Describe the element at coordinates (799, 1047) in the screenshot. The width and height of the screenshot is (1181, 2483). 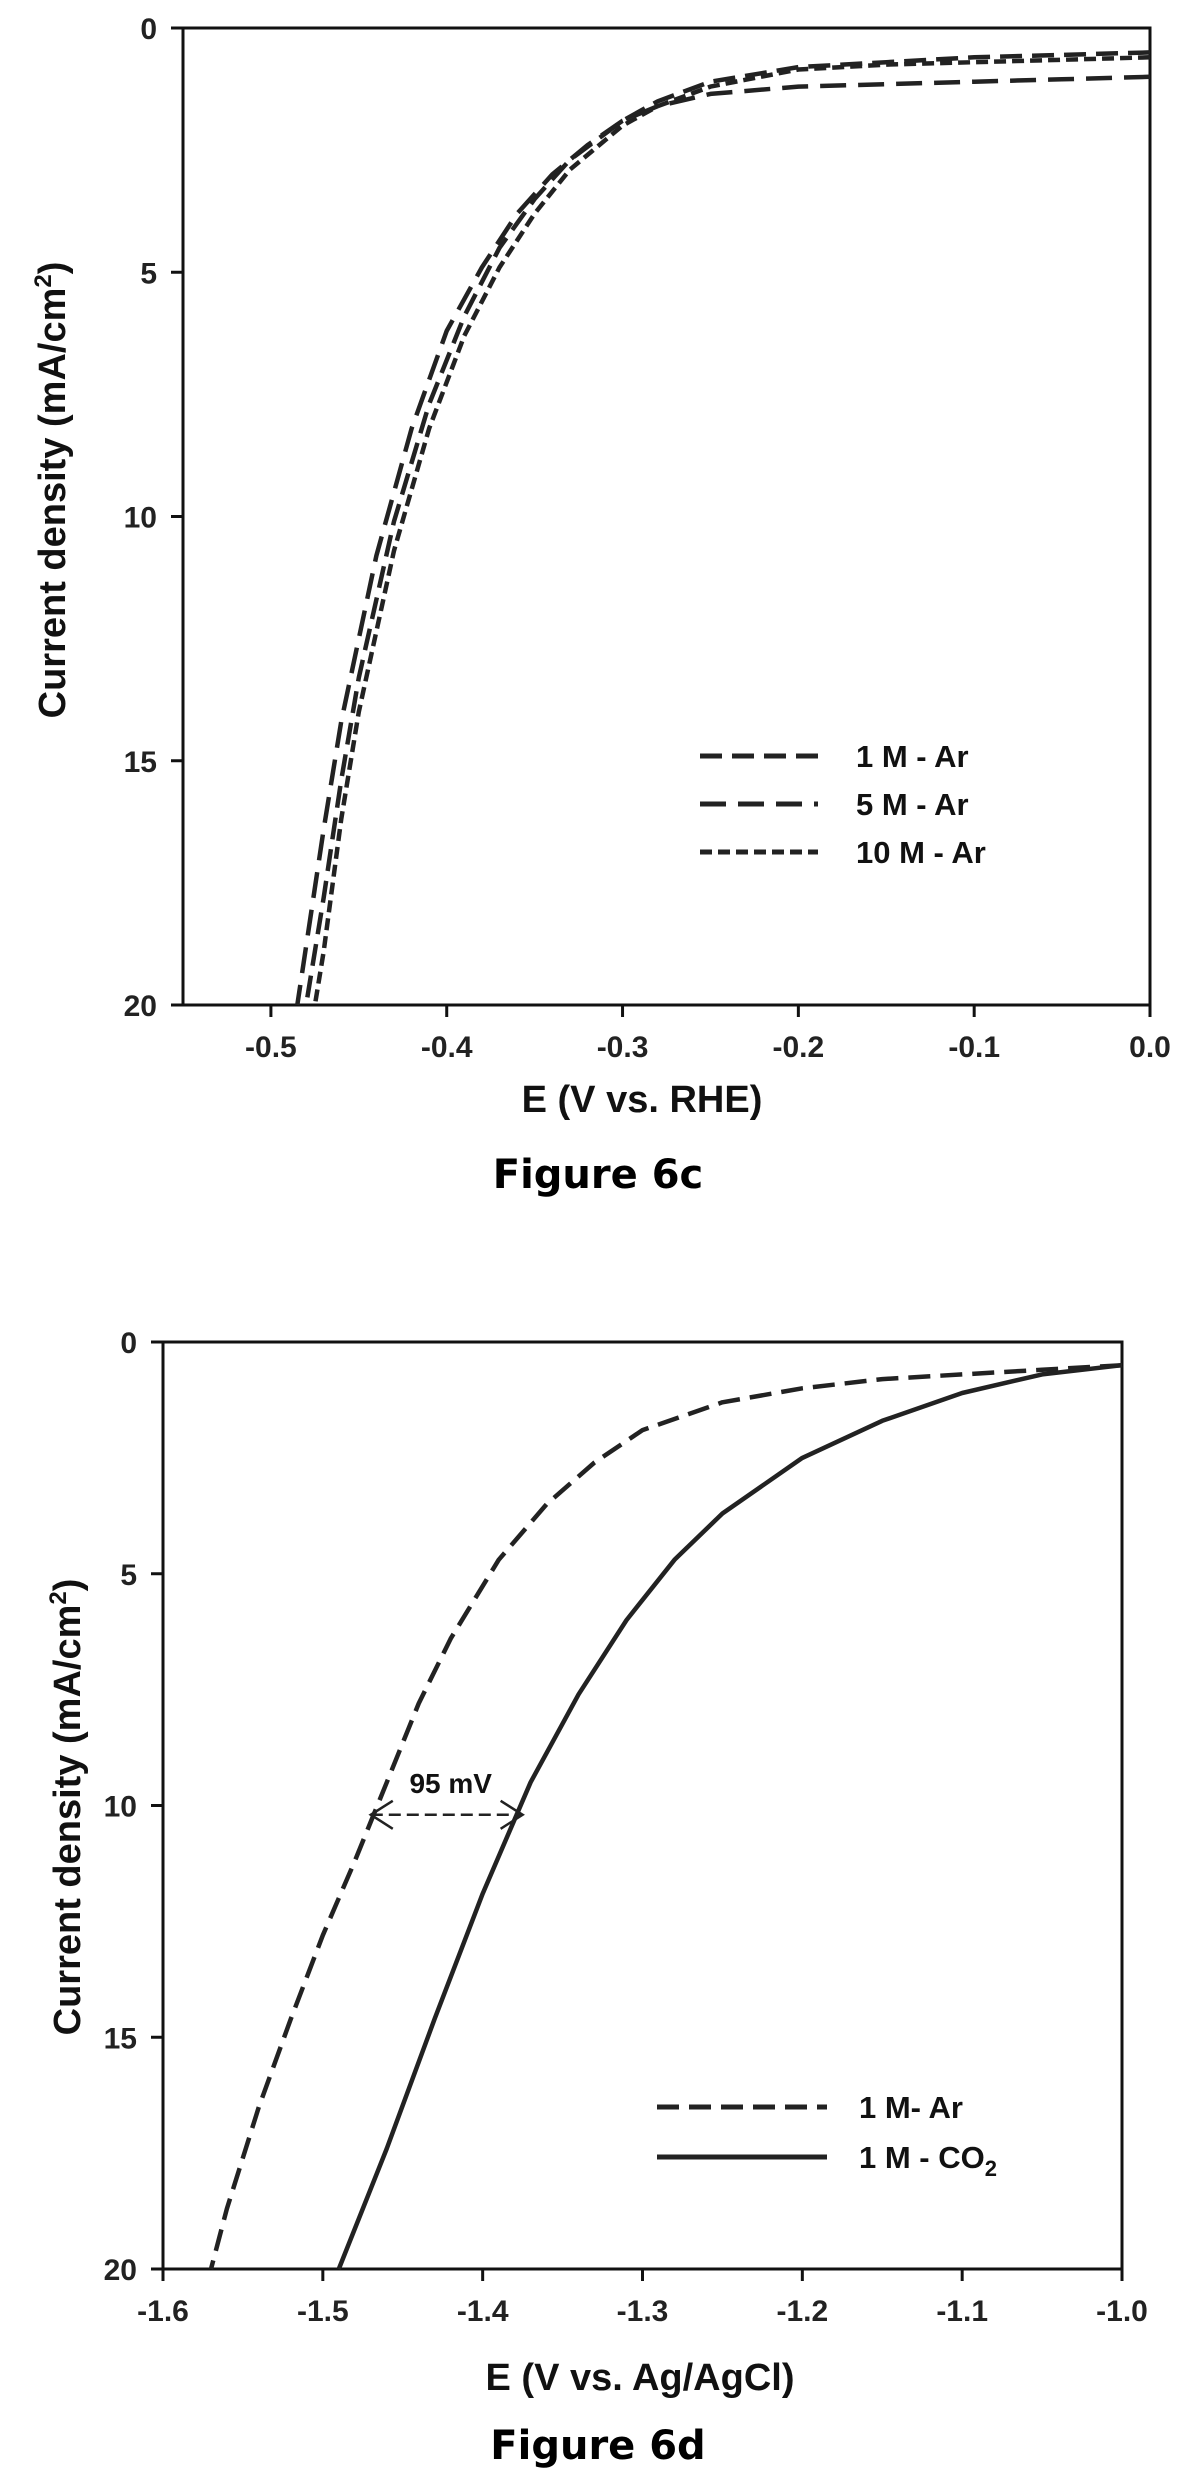
I see `x-tick-label: -0.2` at that location.